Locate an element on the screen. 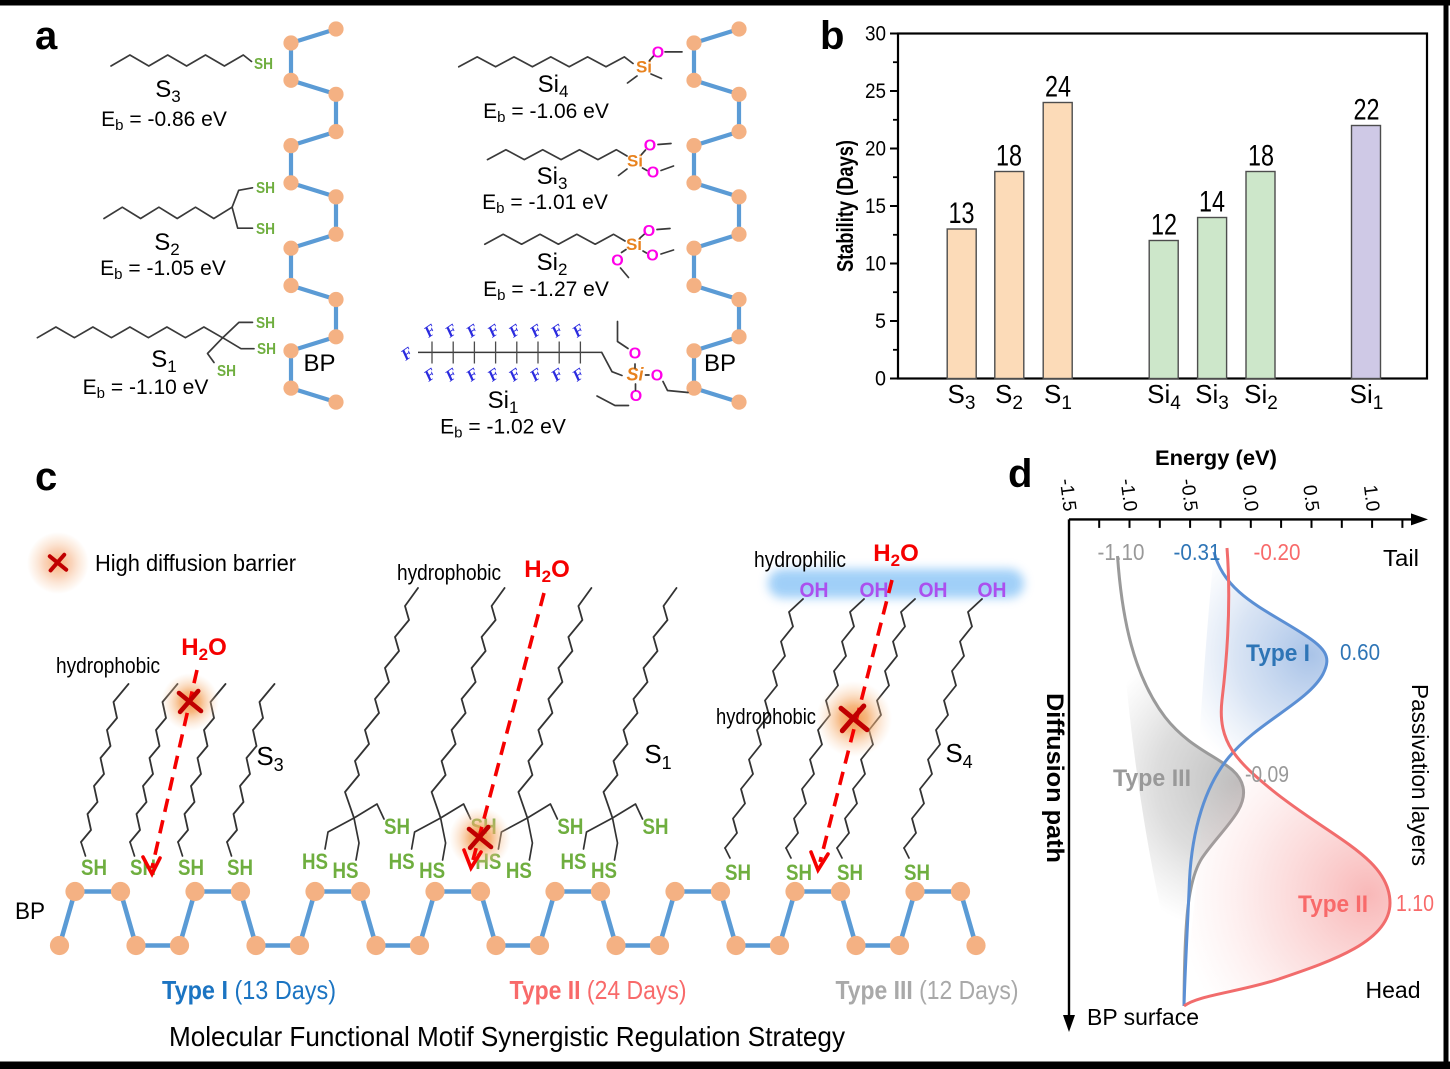 The width and height of the screenshot is (1450, 1069). svg-text: Si4 is located at coordinates (553, 86).